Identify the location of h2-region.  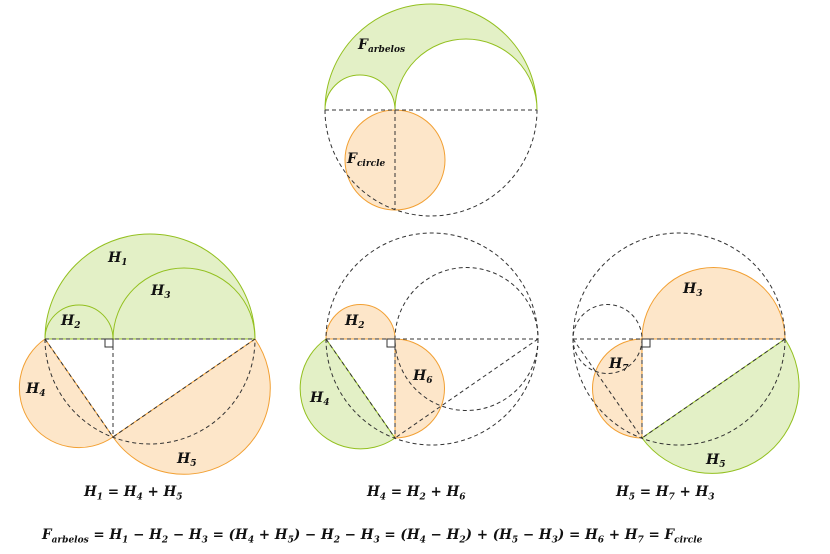
(360, 322).